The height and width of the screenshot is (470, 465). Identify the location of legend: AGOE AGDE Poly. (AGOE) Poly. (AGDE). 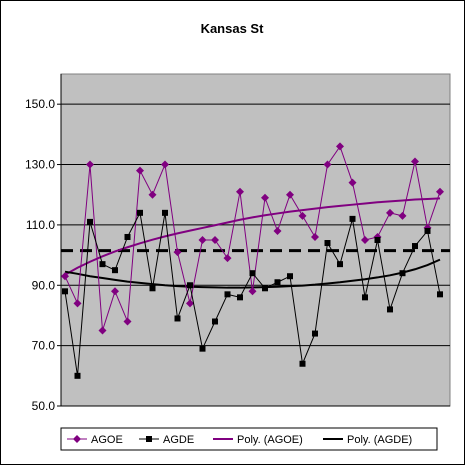
(249, 439).